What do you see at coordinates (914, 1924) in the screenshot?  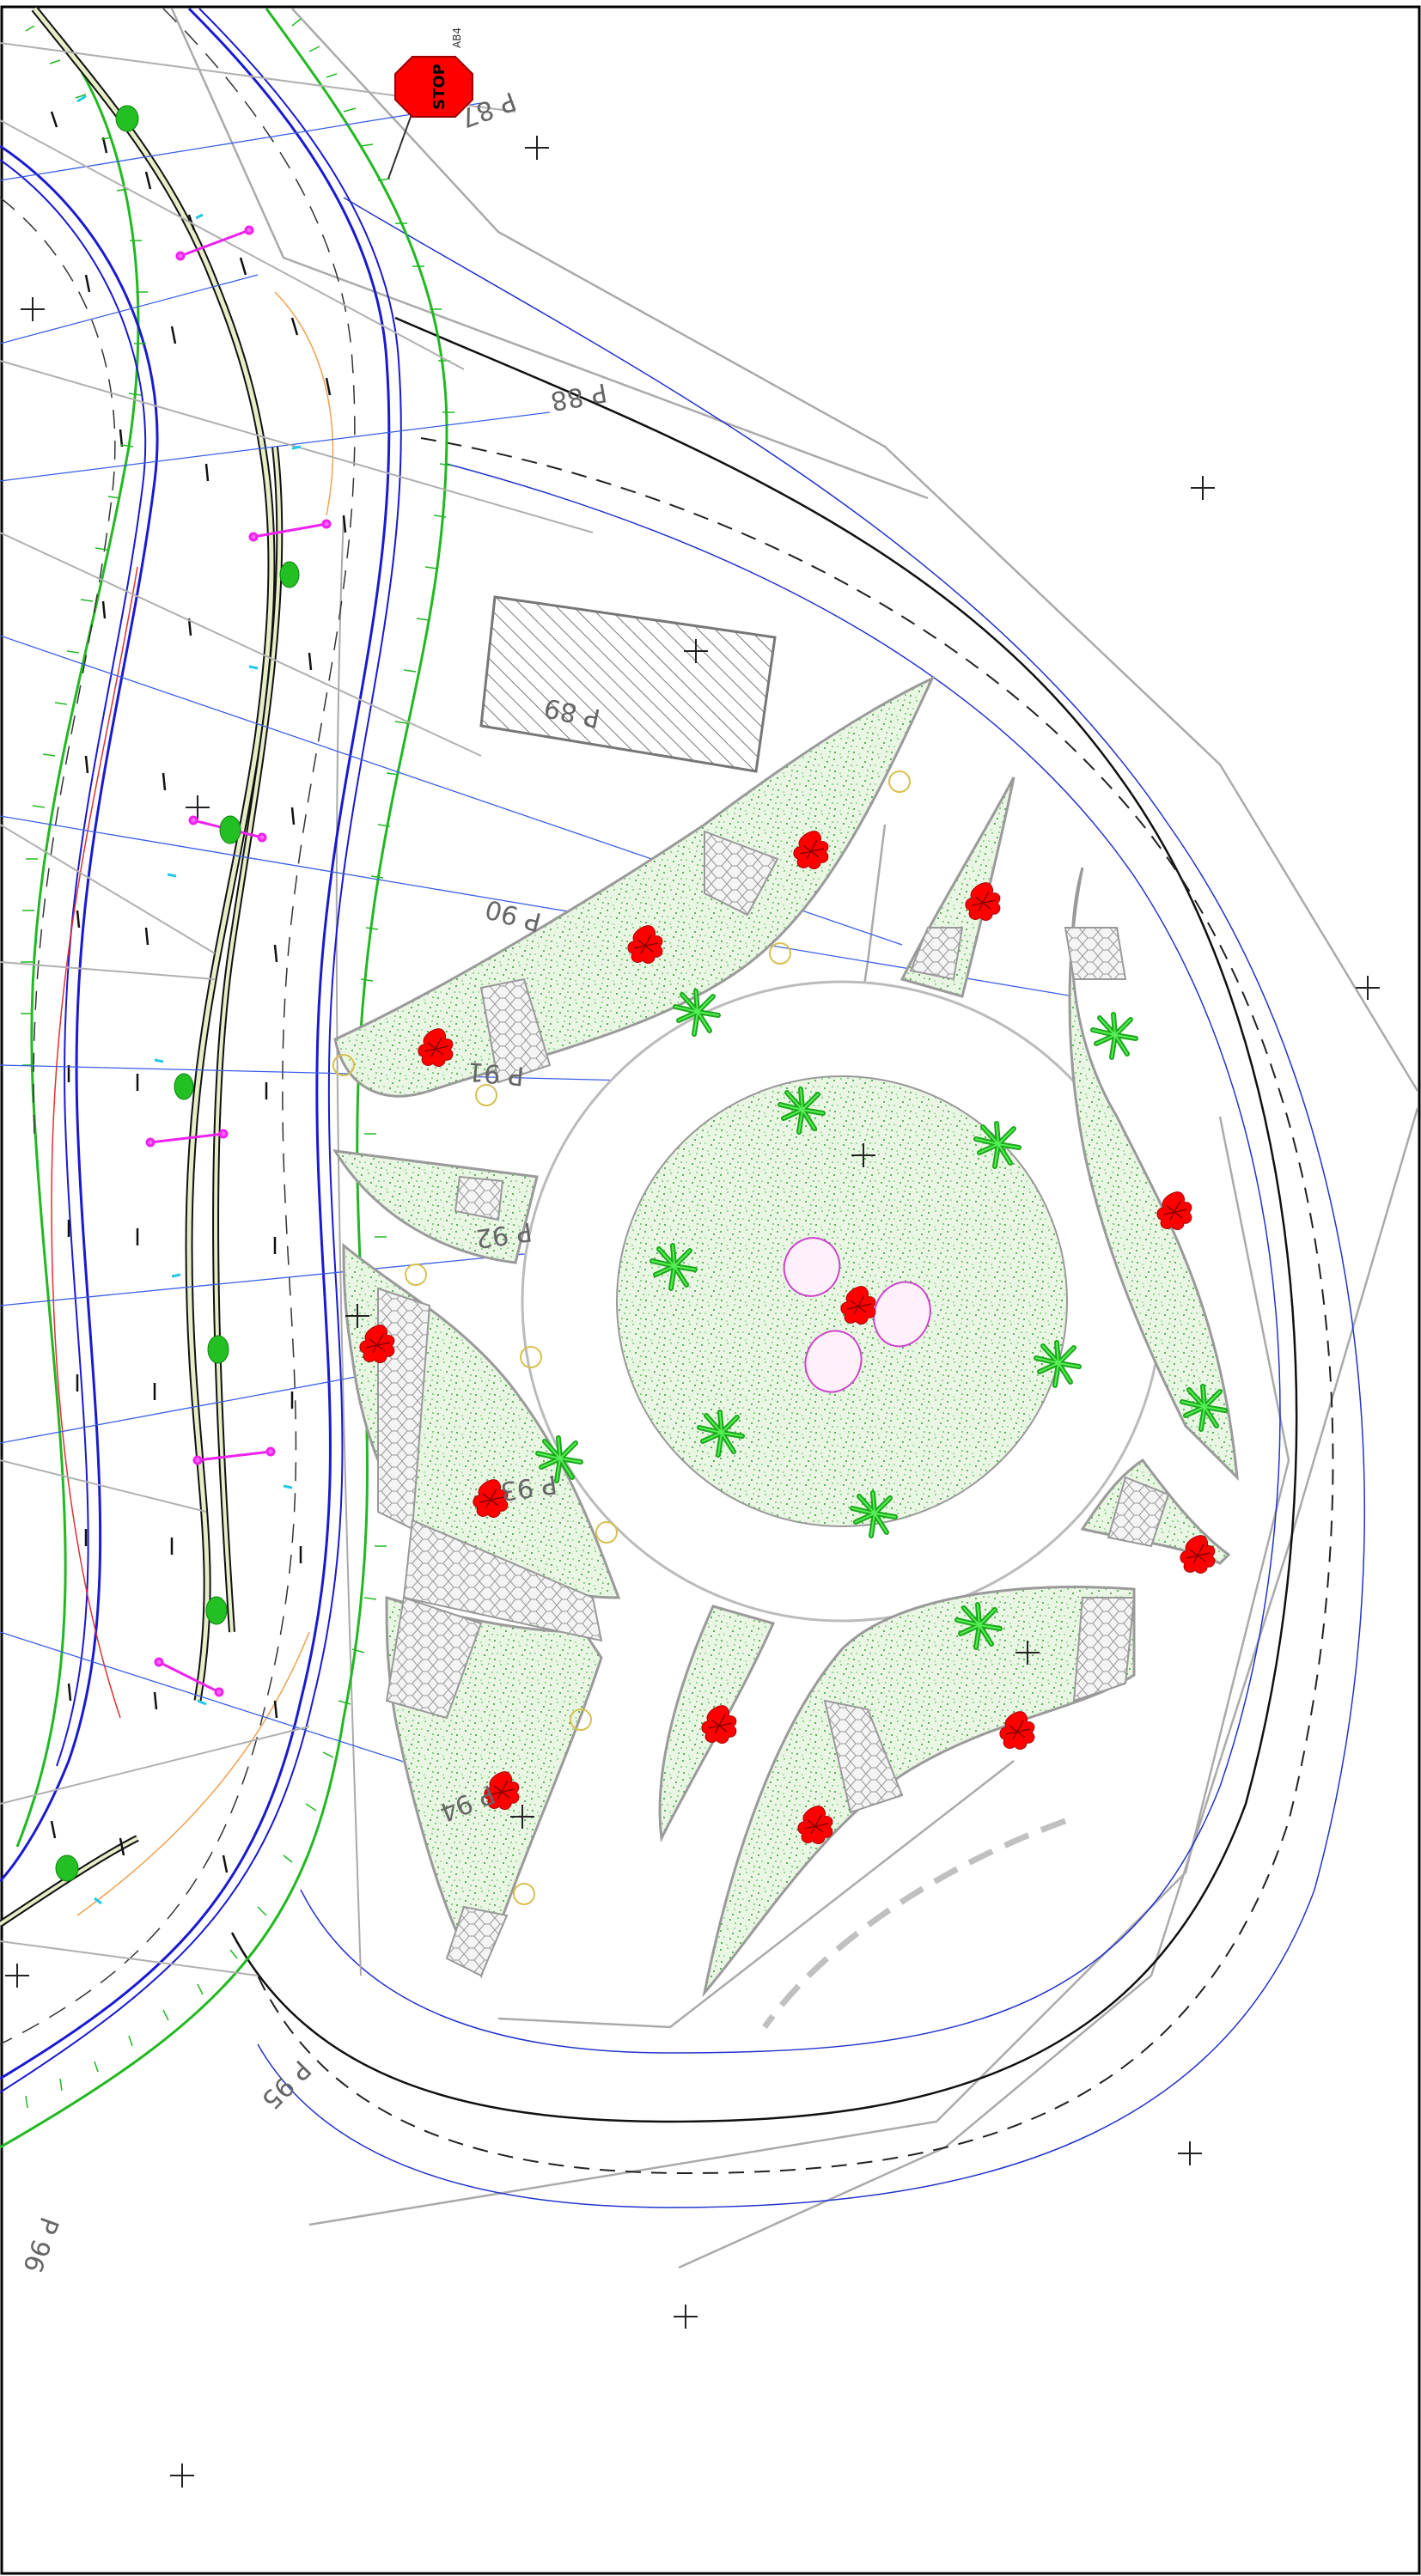 I see `dashed-curve` at bounding box center [914, 1924].